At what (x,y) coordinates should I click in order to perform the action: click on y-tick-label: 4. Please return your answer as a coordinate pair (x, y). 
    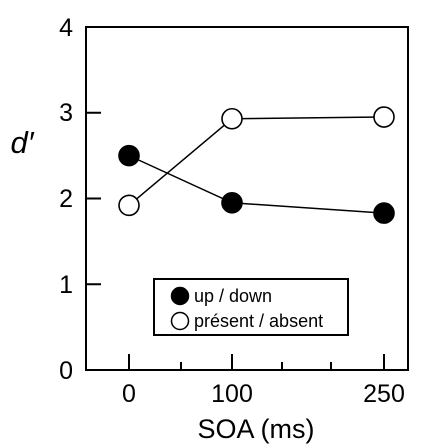
    Looking at the image, I should click on (66, 28).